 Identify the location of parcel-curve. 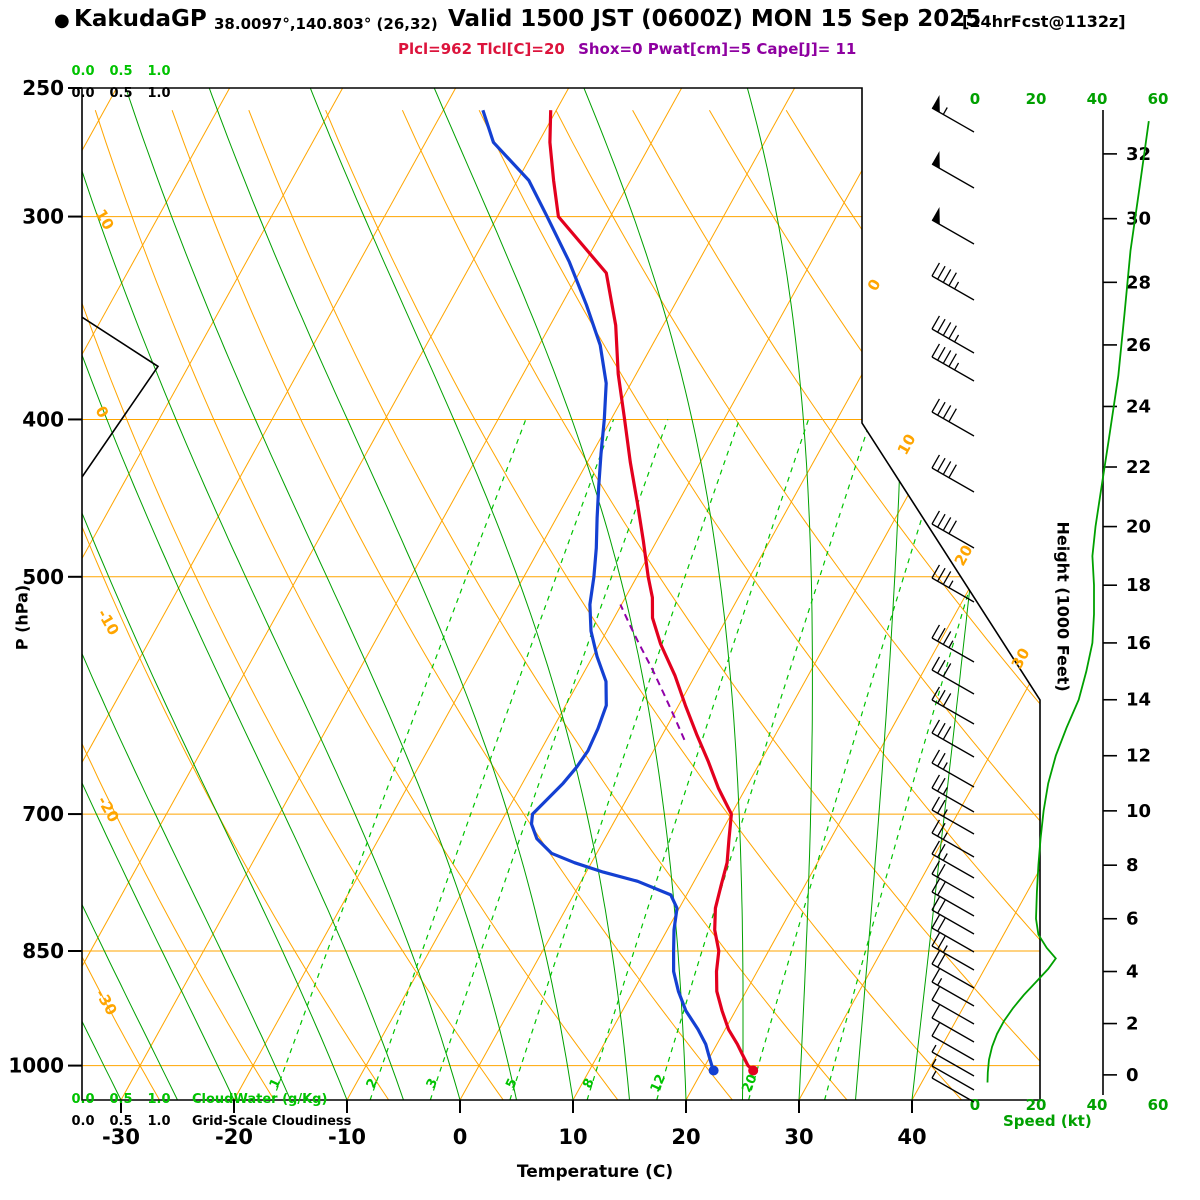
(652, 672).